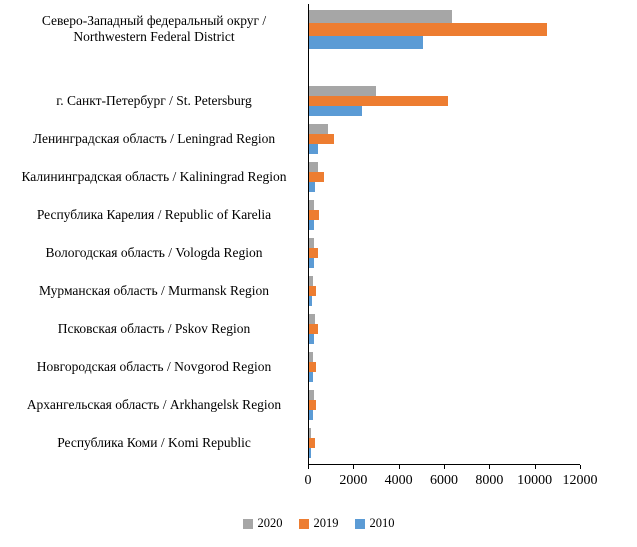 This screenshot has height=547, width=637. Describe the element at coordinates (154, 328) in the screenshot. I see `category-label: Псковская область / Pskov Region` at that location.